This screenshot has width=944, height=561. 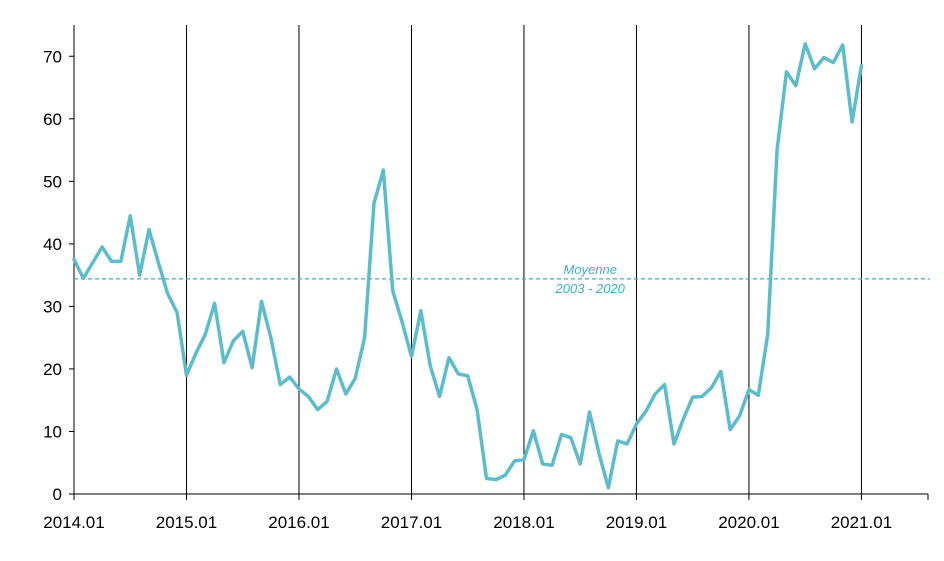 What do you see at coordinates (411, 522) in the screenshot?
I see `x-tick-label: 2017.01` at bounding box center [411, 522].